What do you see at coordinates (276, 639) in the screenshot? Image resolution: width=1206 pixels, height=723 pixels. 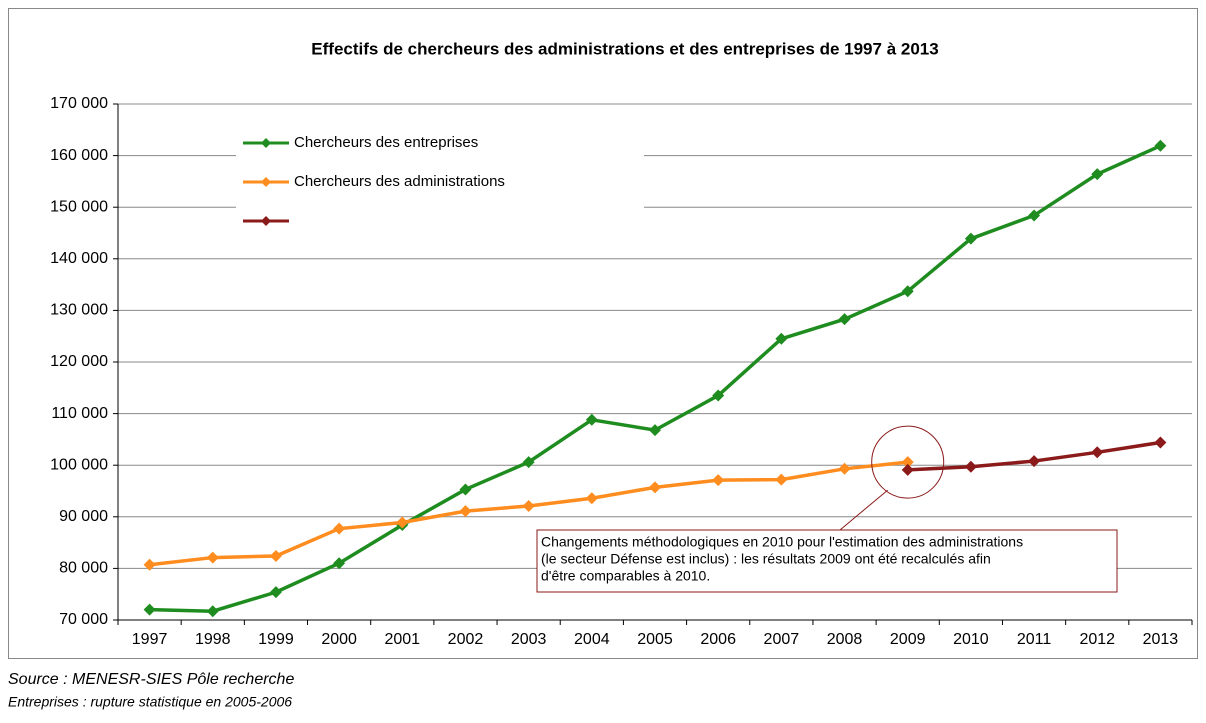 I see `x-tick-label: 1999` at bounding box center [276, 639].